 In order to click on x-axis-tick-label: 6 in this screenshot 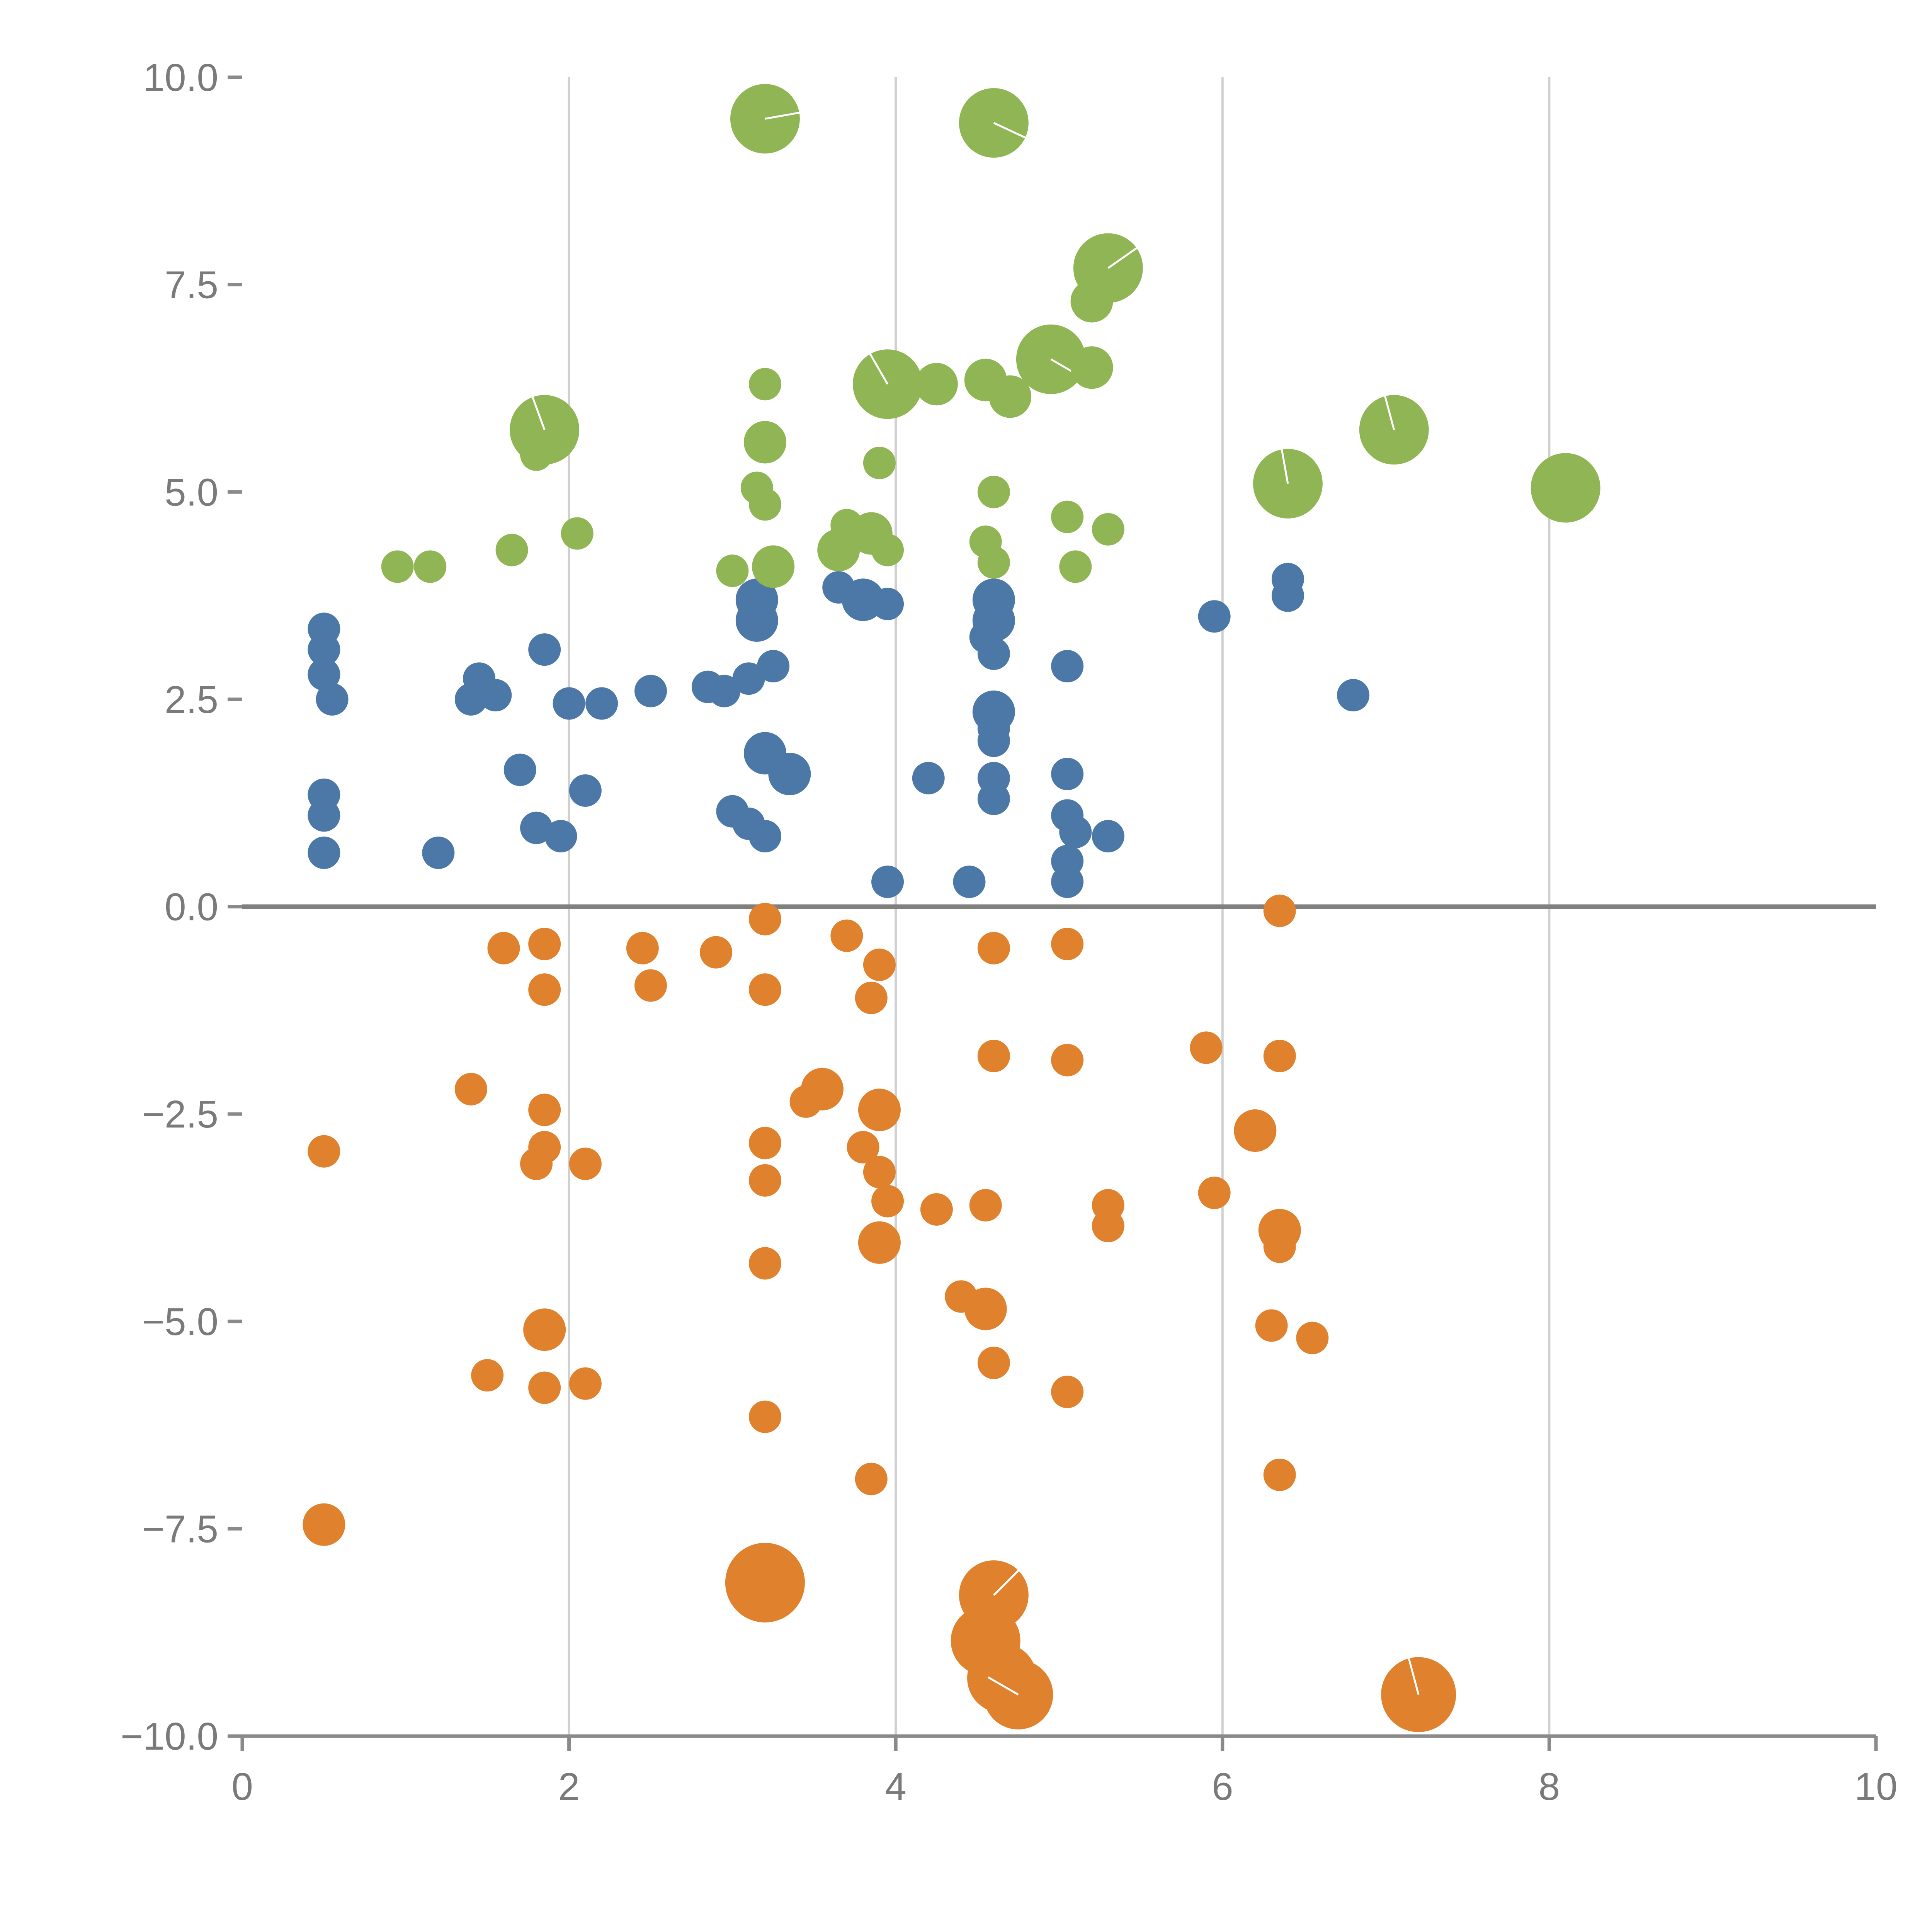, I will do `click(1222, 1786)`.